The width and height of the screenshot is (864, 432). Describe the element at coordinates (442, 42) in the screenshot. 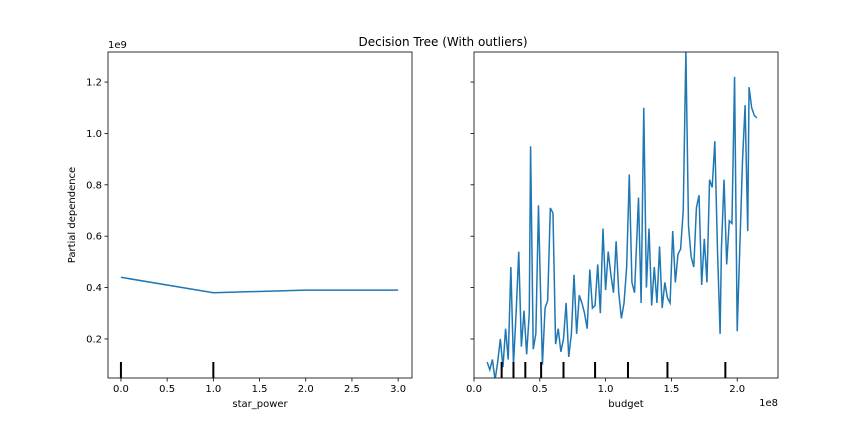

I see `figure-title: Decision Tree (With outliers)` at that location.